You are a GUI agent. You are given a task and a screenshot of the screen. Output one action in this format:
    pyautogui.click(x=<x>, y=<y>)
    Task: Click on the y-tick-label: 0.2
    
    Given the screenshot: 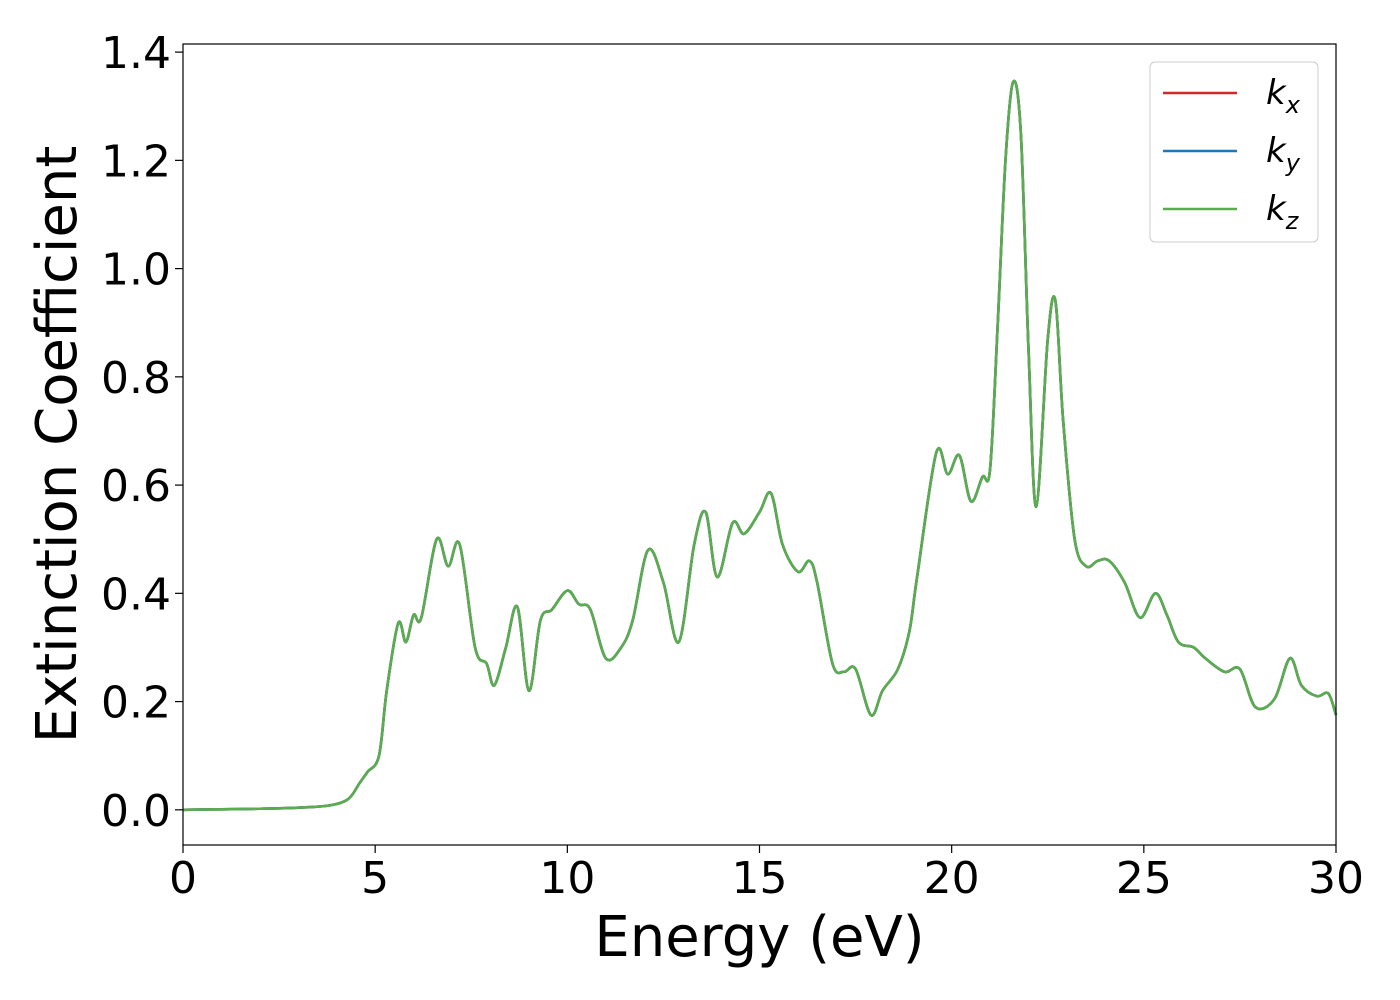 What is the action you would take?
    pyautogui.click(x=136, y=703)
    